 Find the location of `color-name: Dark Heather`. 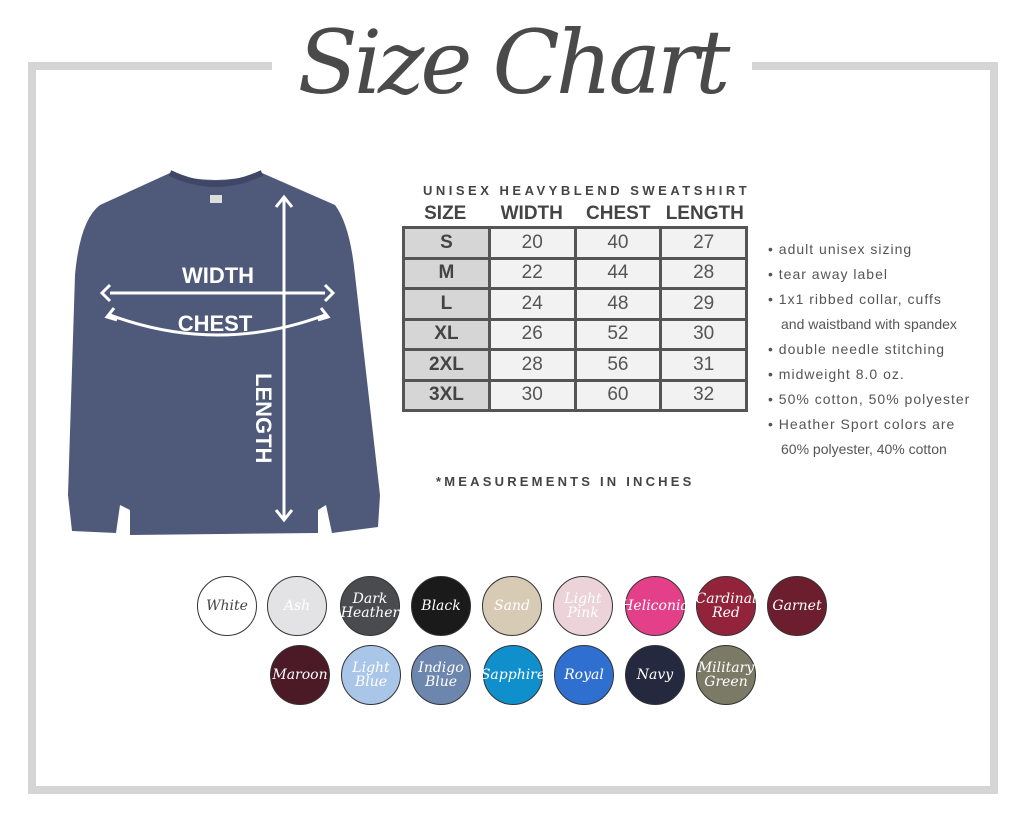

color-name: Dark Heather is located at coordinates (370, 606).